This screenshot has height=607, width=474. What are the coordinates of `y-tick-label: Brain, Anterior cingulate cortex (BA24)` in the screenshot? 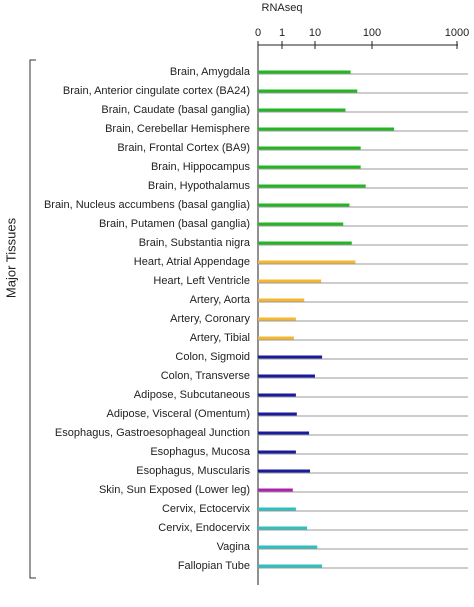 It's located at (156, 91).